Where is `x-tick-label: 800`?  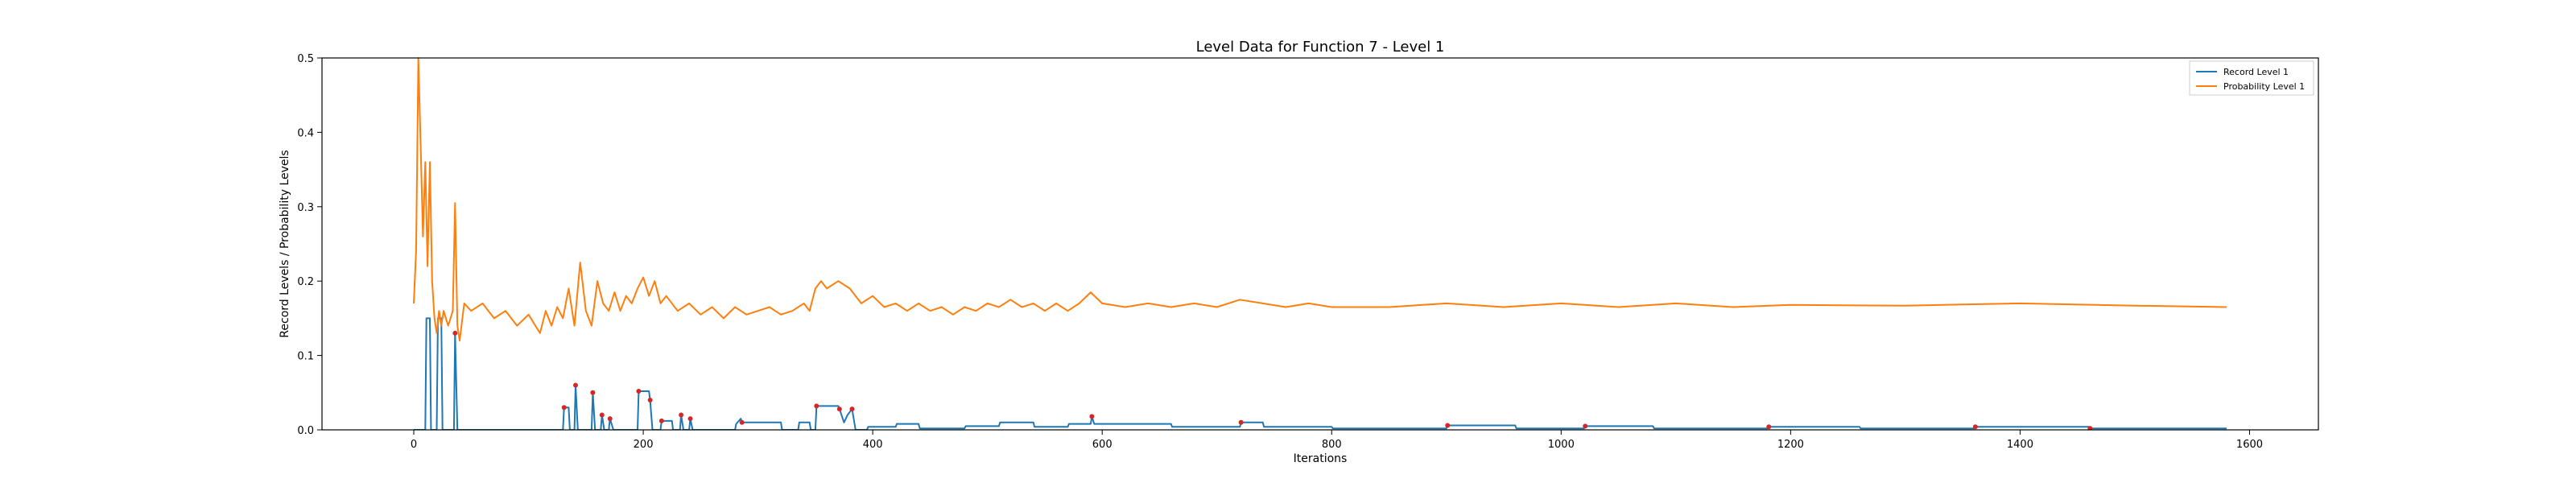
x-tick-label: 800 is located at coordinates (1332, 445).